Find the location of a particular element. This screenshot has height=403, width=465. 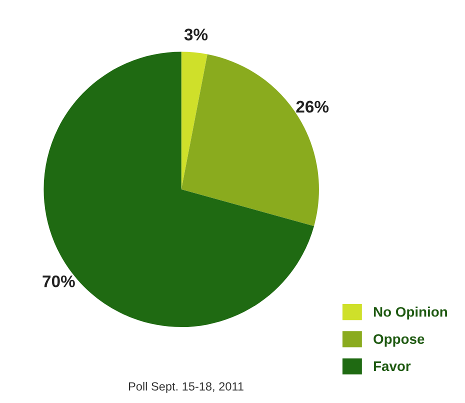

legend-label: Favor is located at coordinates (392, 366).